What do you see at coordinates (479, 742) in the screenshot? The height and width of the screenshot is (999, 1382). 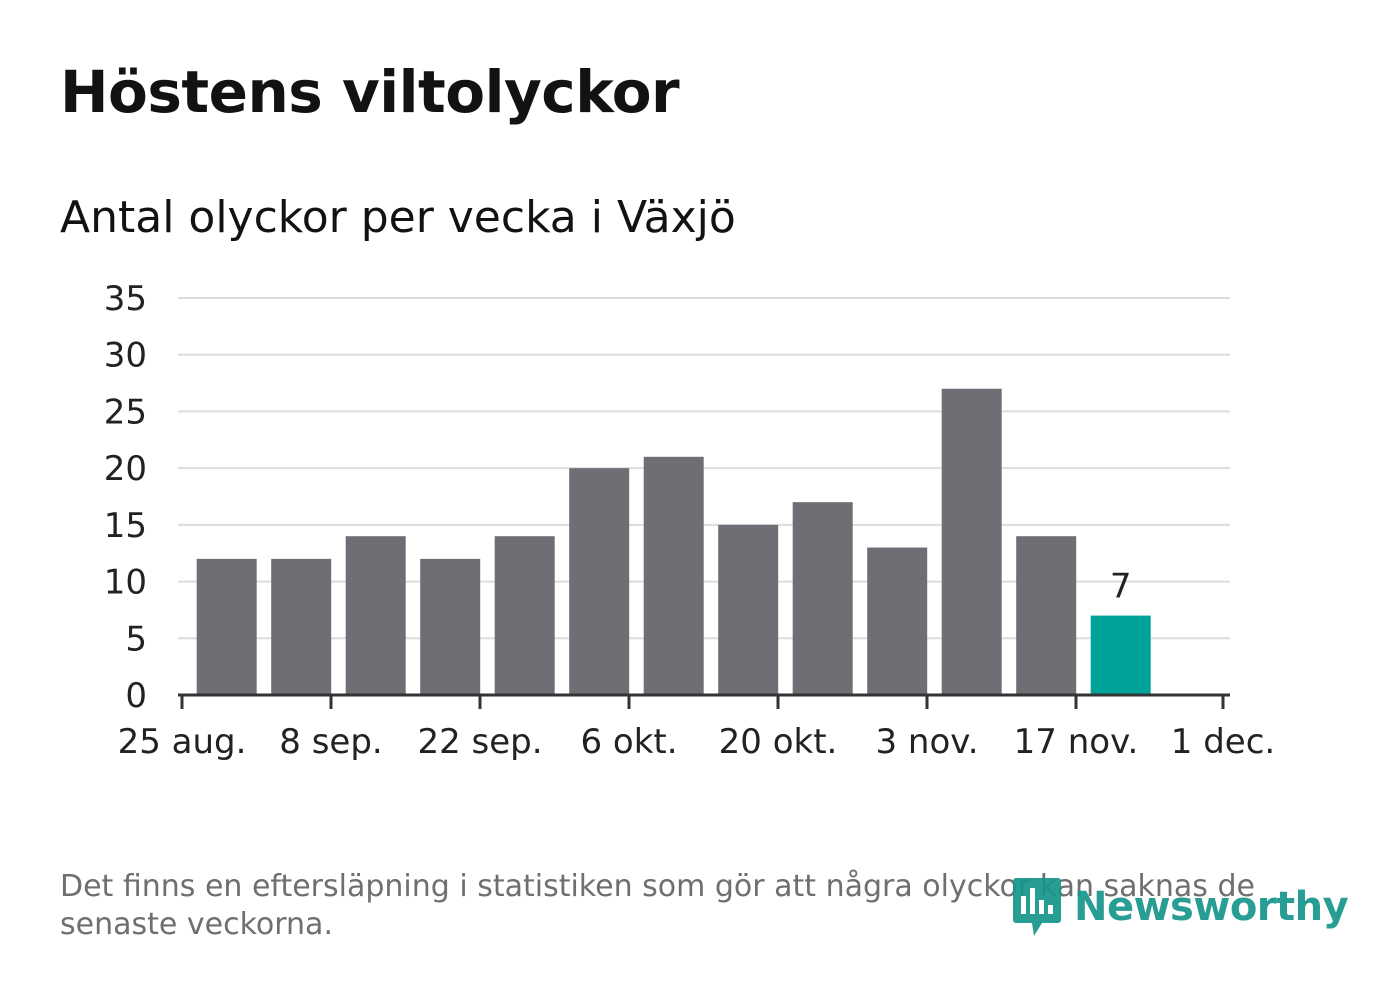 I see `x-tick-label: 22 sep.` at bounding box center [479, 742].